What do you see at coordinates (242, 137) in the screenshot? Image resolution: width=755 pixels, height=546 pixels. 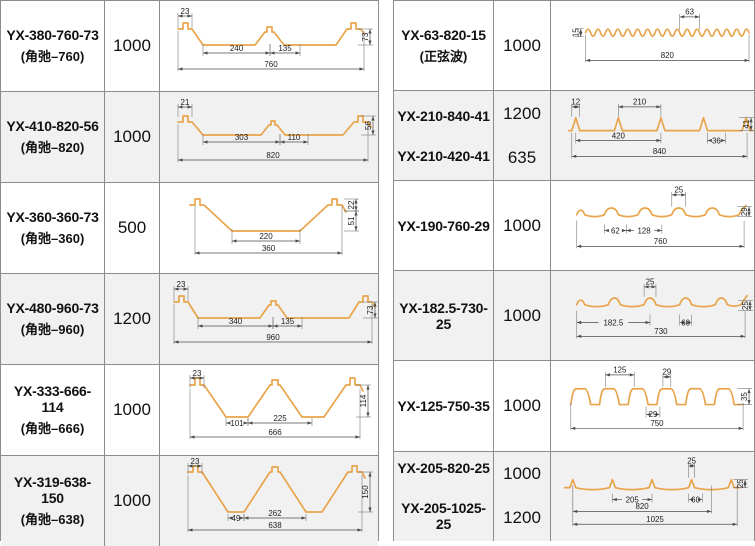 I see `svg-text: 303` at bounding box center [242, 137].